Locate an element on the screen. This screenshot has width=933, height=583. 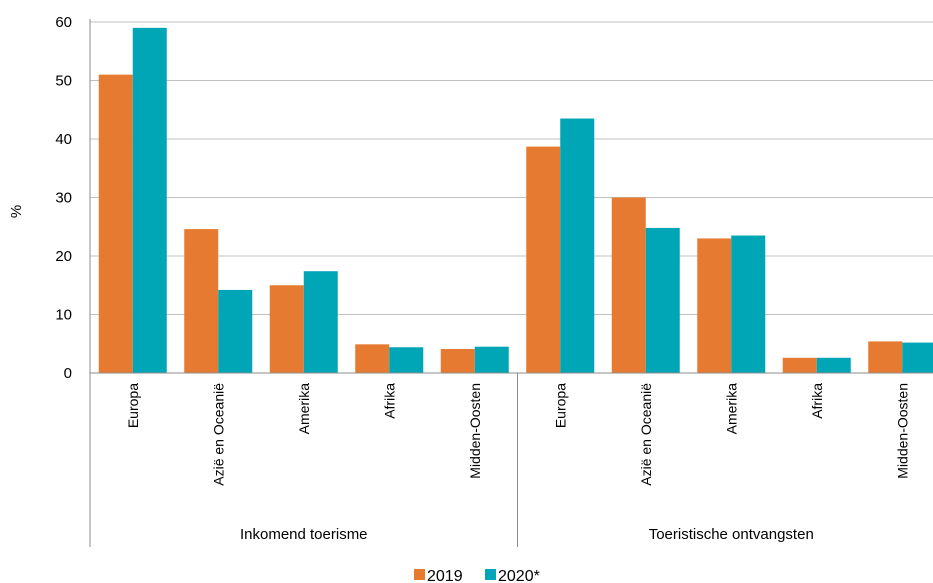
group-label: Inkomend toerisme is located at coordinates (304, 534).